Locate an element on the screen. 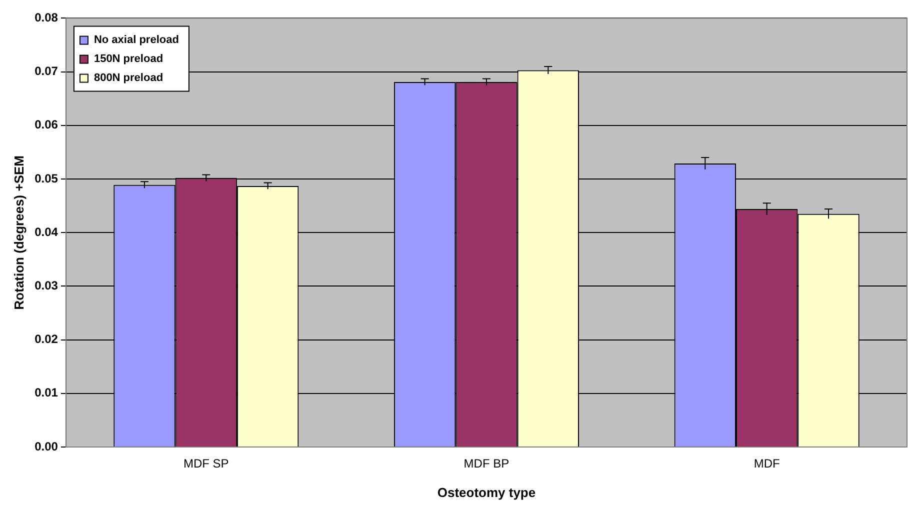 This screenshot has height=513, width=921. x-tick-label: MDF is located at coordinates (767, 463).